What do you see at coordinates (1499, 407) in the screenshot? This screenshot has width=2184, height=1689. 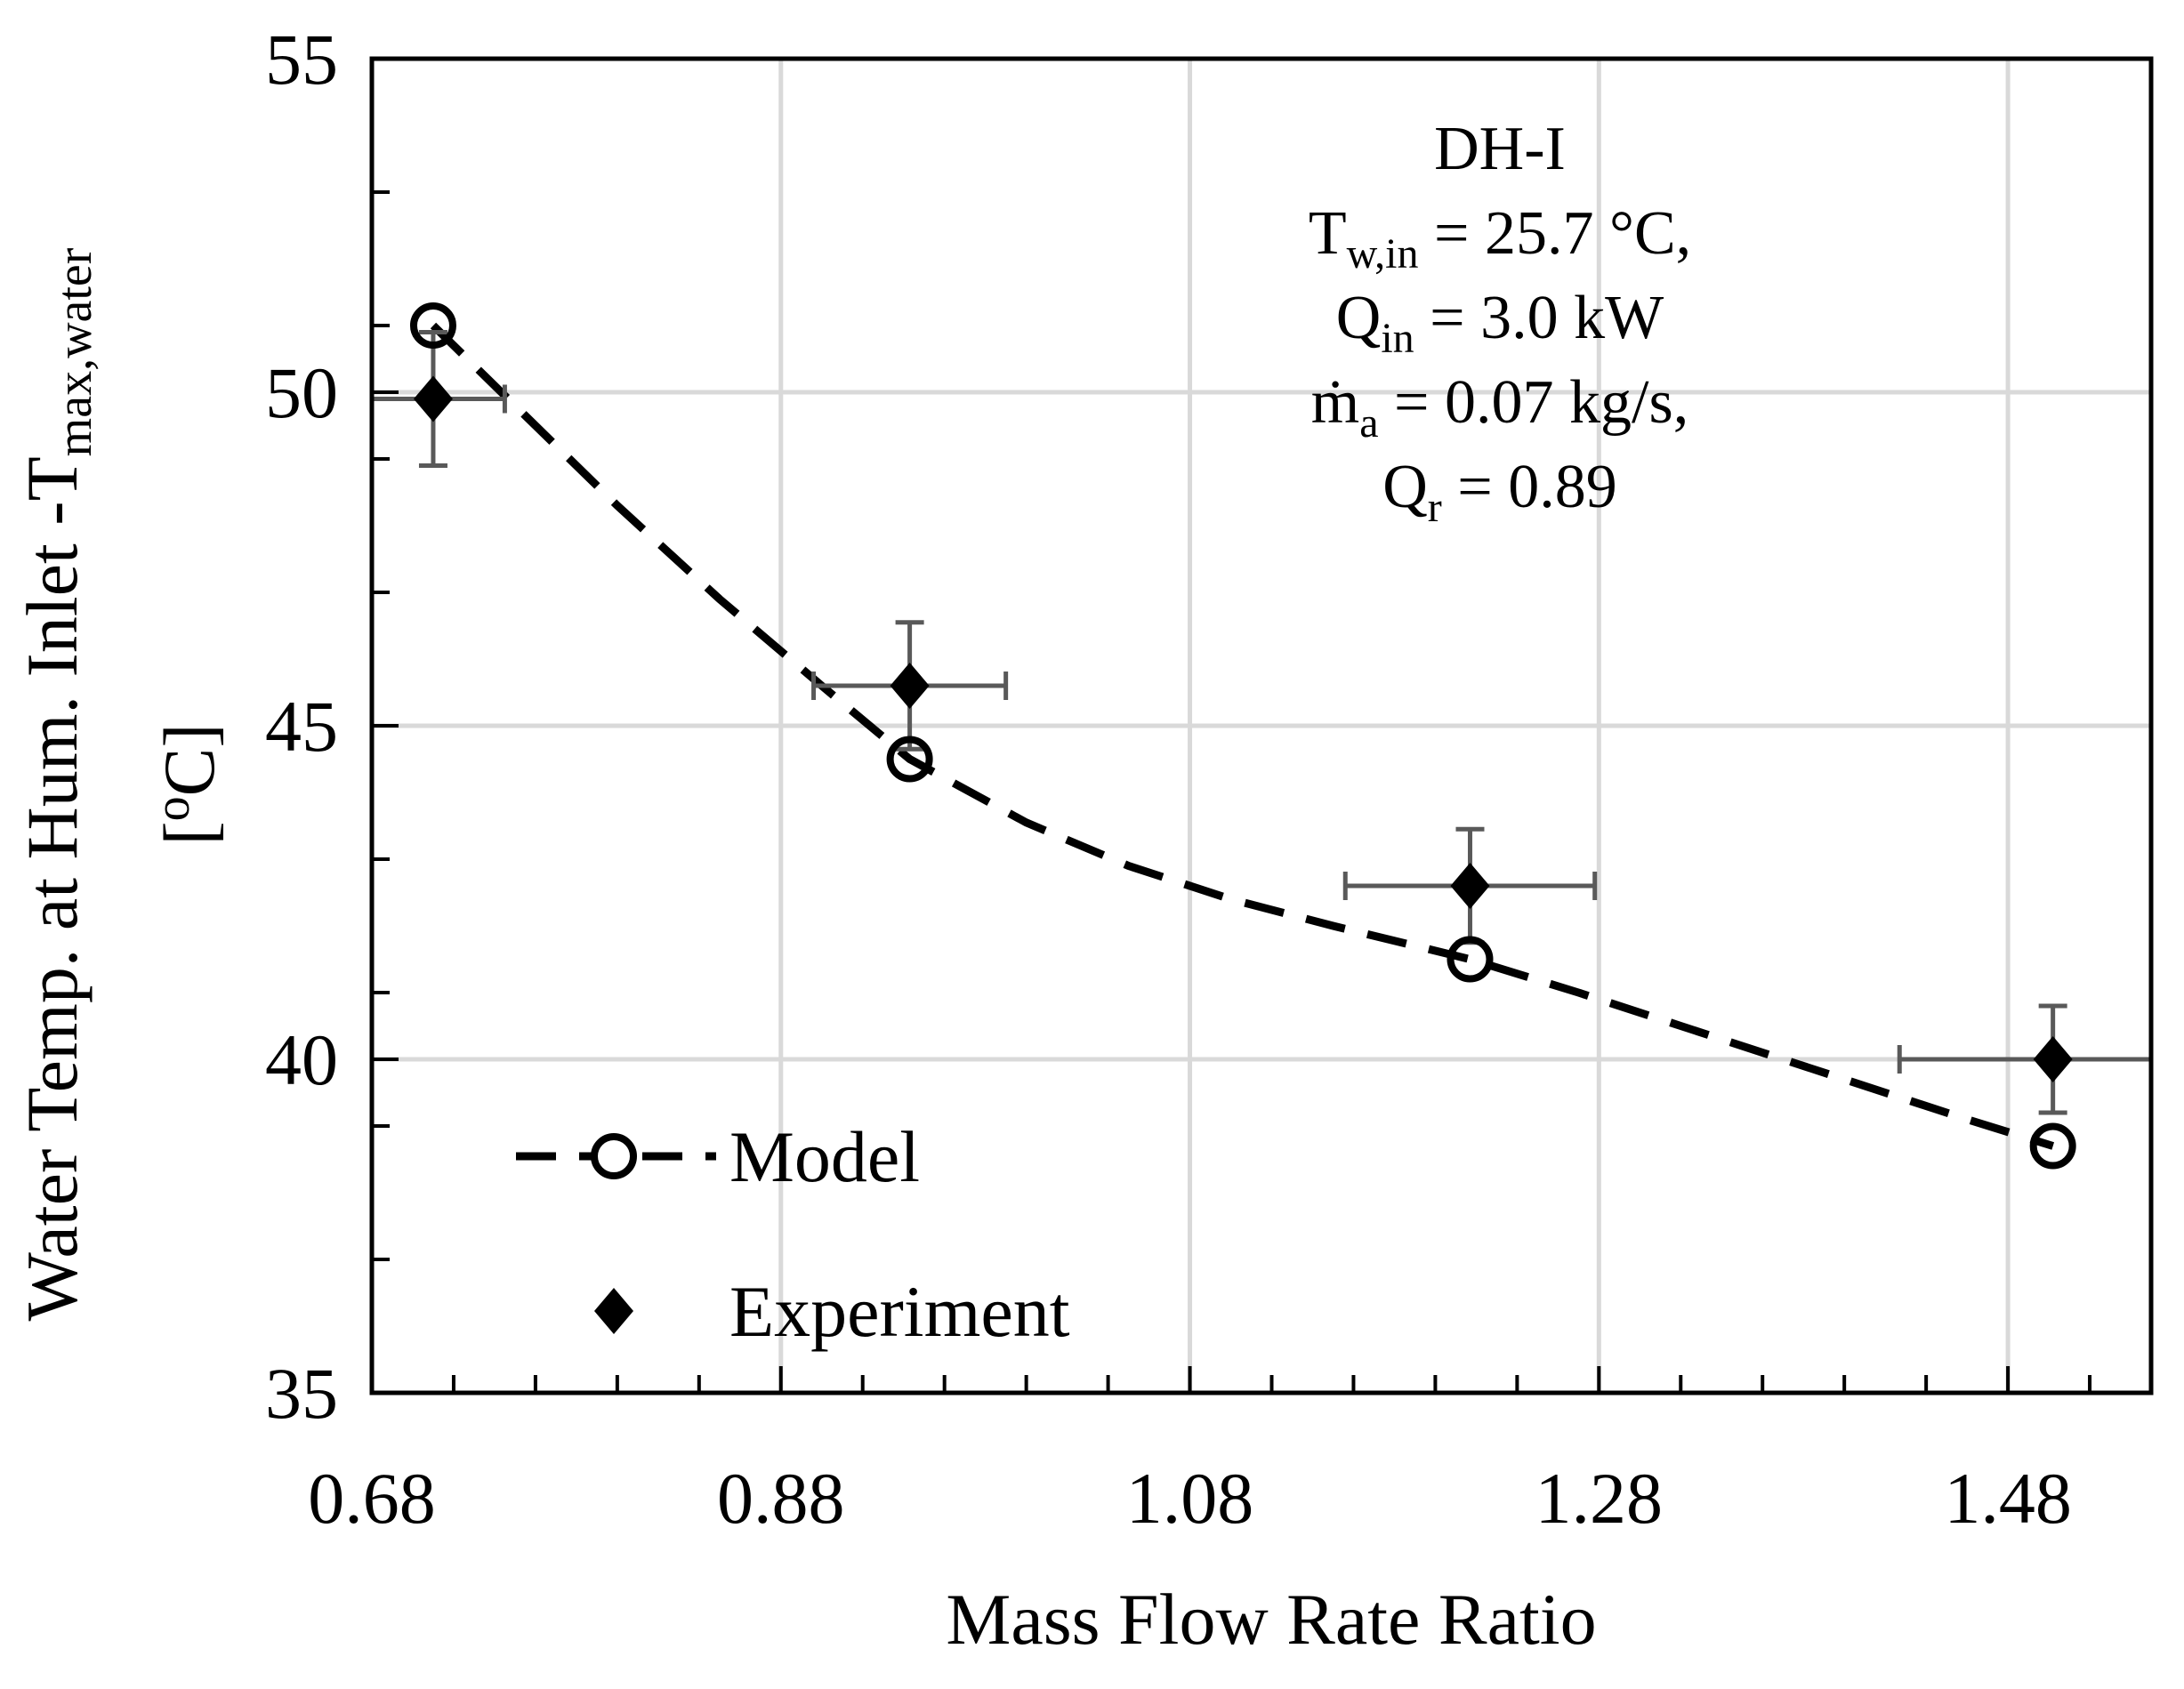 I see `annotation-line-m-a: ṁa = 0.07 kg/s,` at bounding box center [1499, 407].